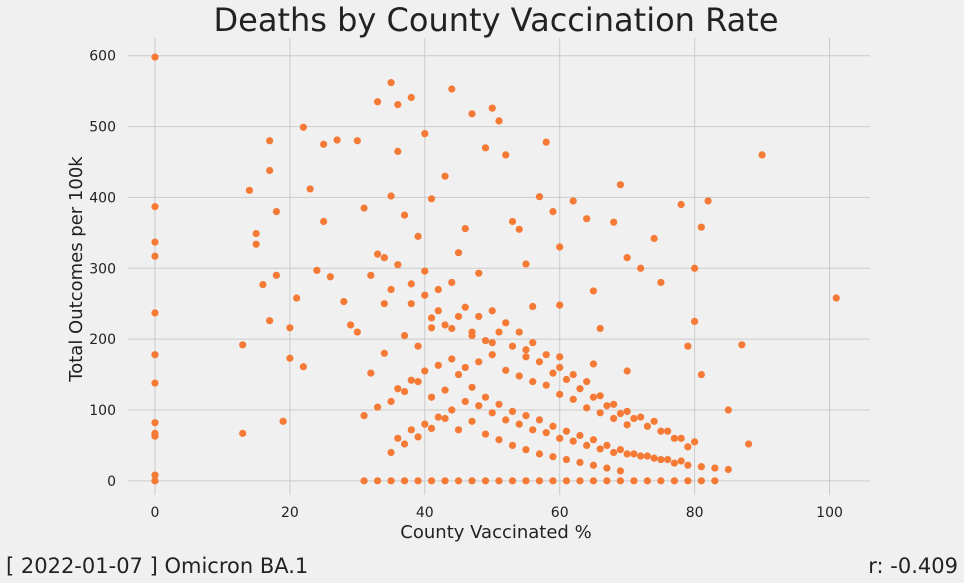  Describe the element at coordinates (102, 198) in the screenshot. I see `y-tick-label: 400` at that location.